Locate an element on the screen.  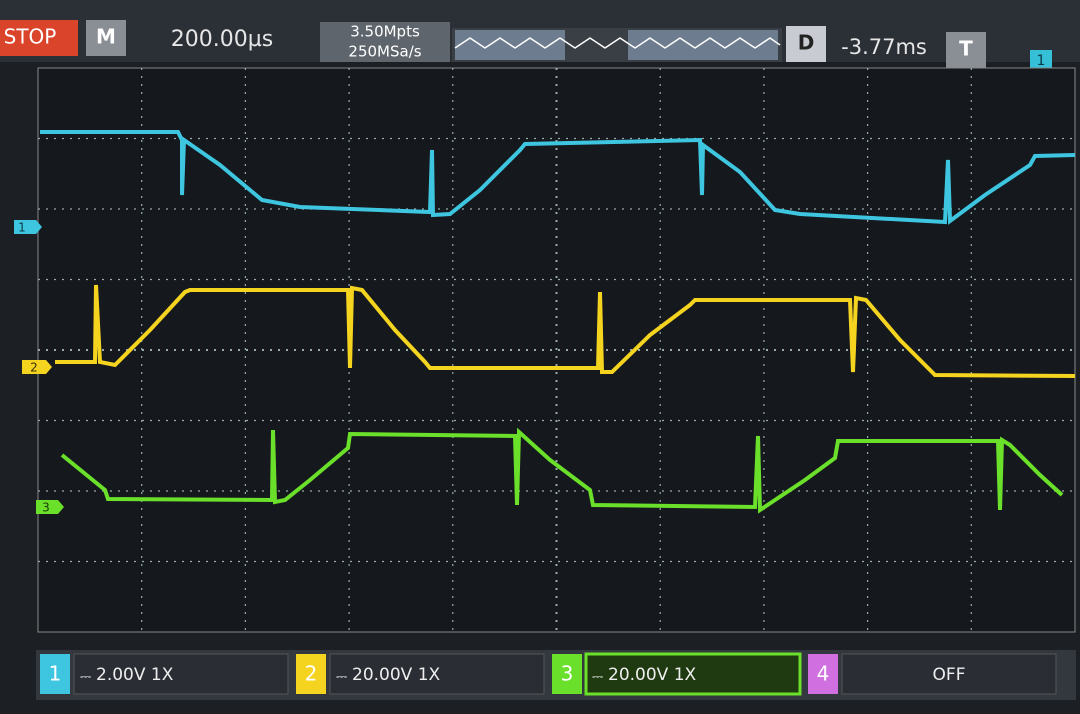
mode-button is located at coordinates (106, 38).